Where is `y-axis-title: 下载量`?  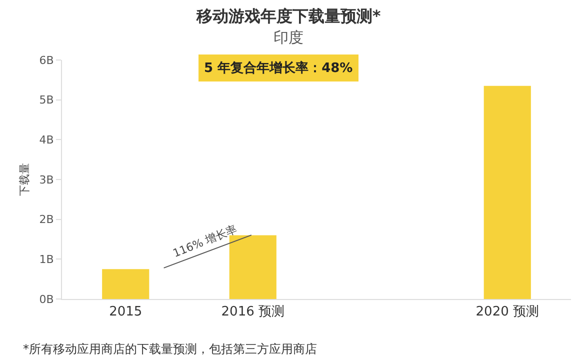
y-axis-title: 下载量 is located at coordinates (24, 179).